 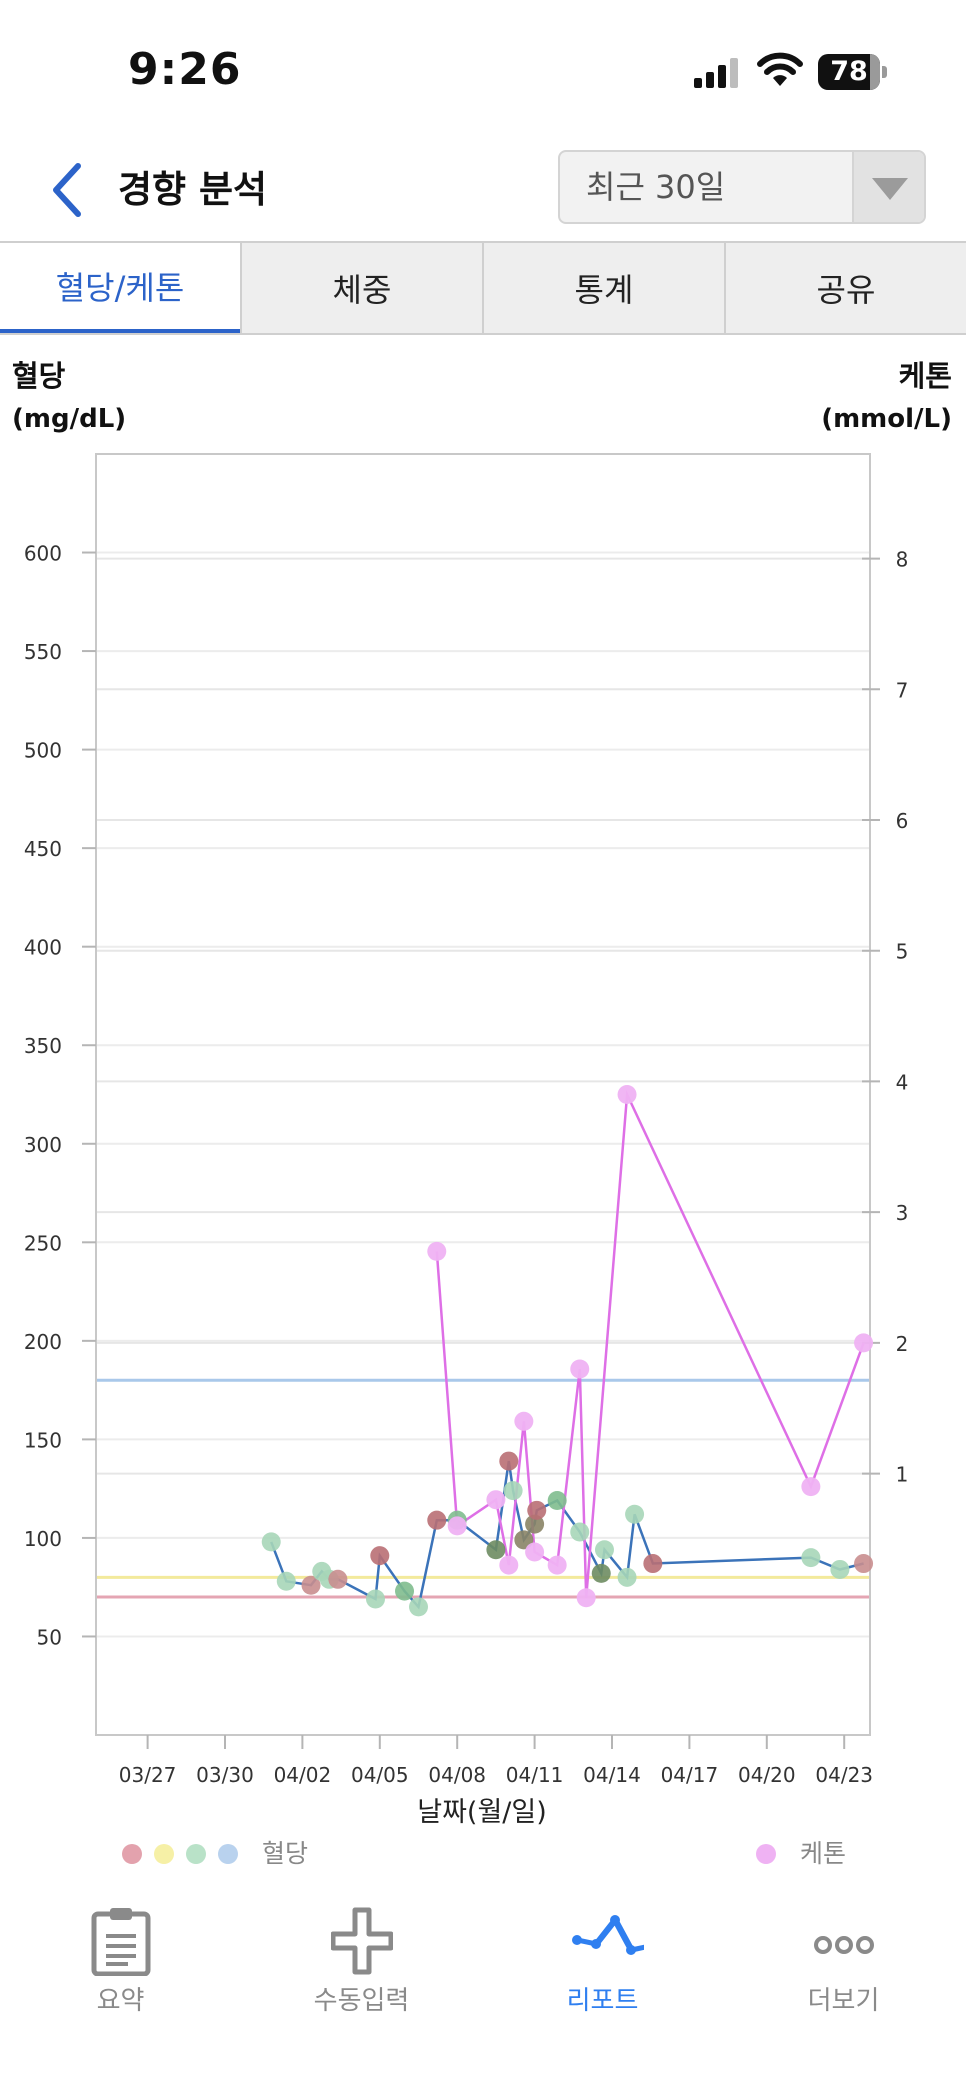 What do you see at coordinates (602, 1966) in the screenshot?
I see `tabbar-report: 리포트` at bounding box center [602, 1966].